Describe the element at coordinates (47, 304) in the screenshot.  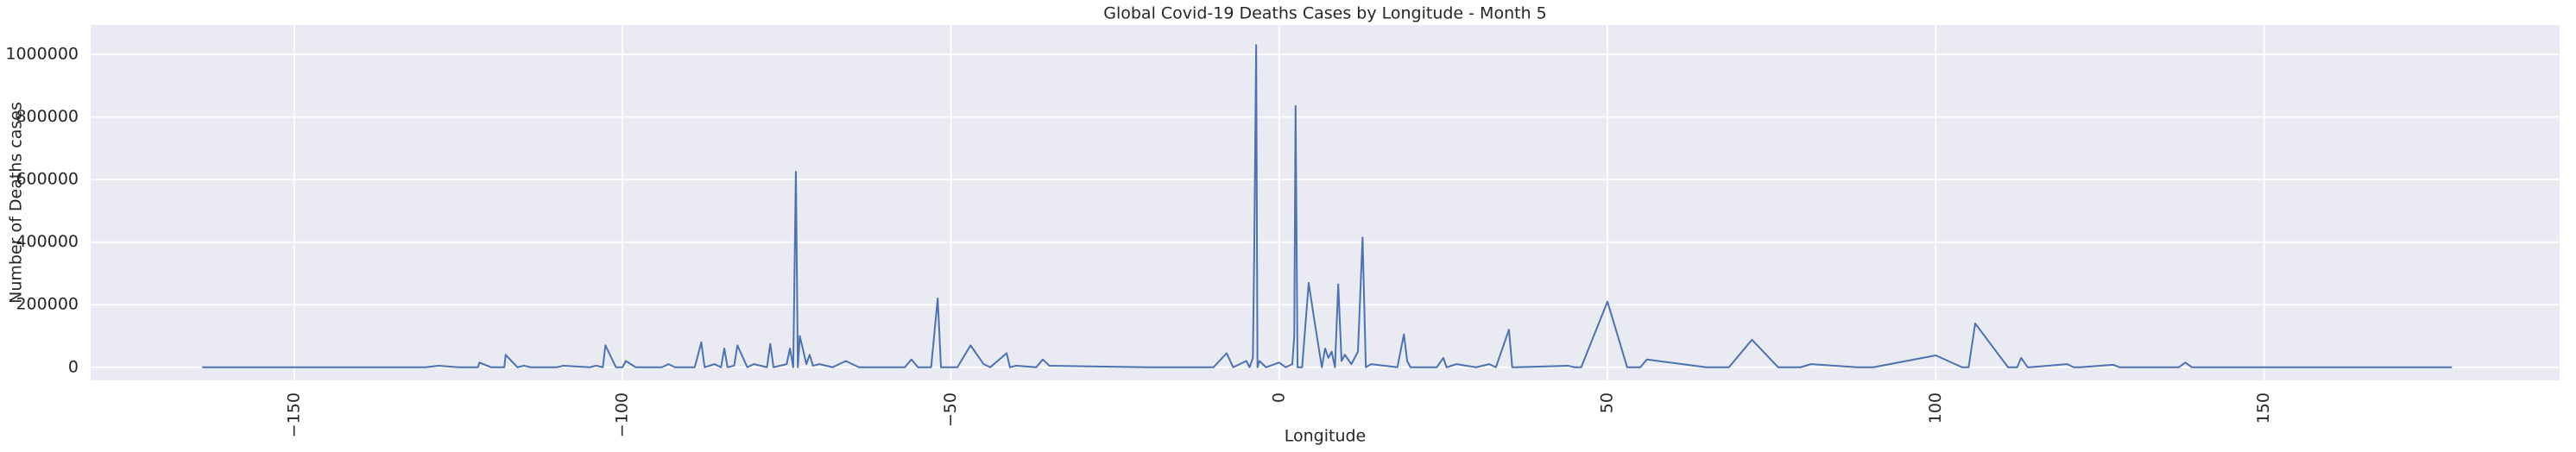
I see `y-tick-label: 200000` at that location.